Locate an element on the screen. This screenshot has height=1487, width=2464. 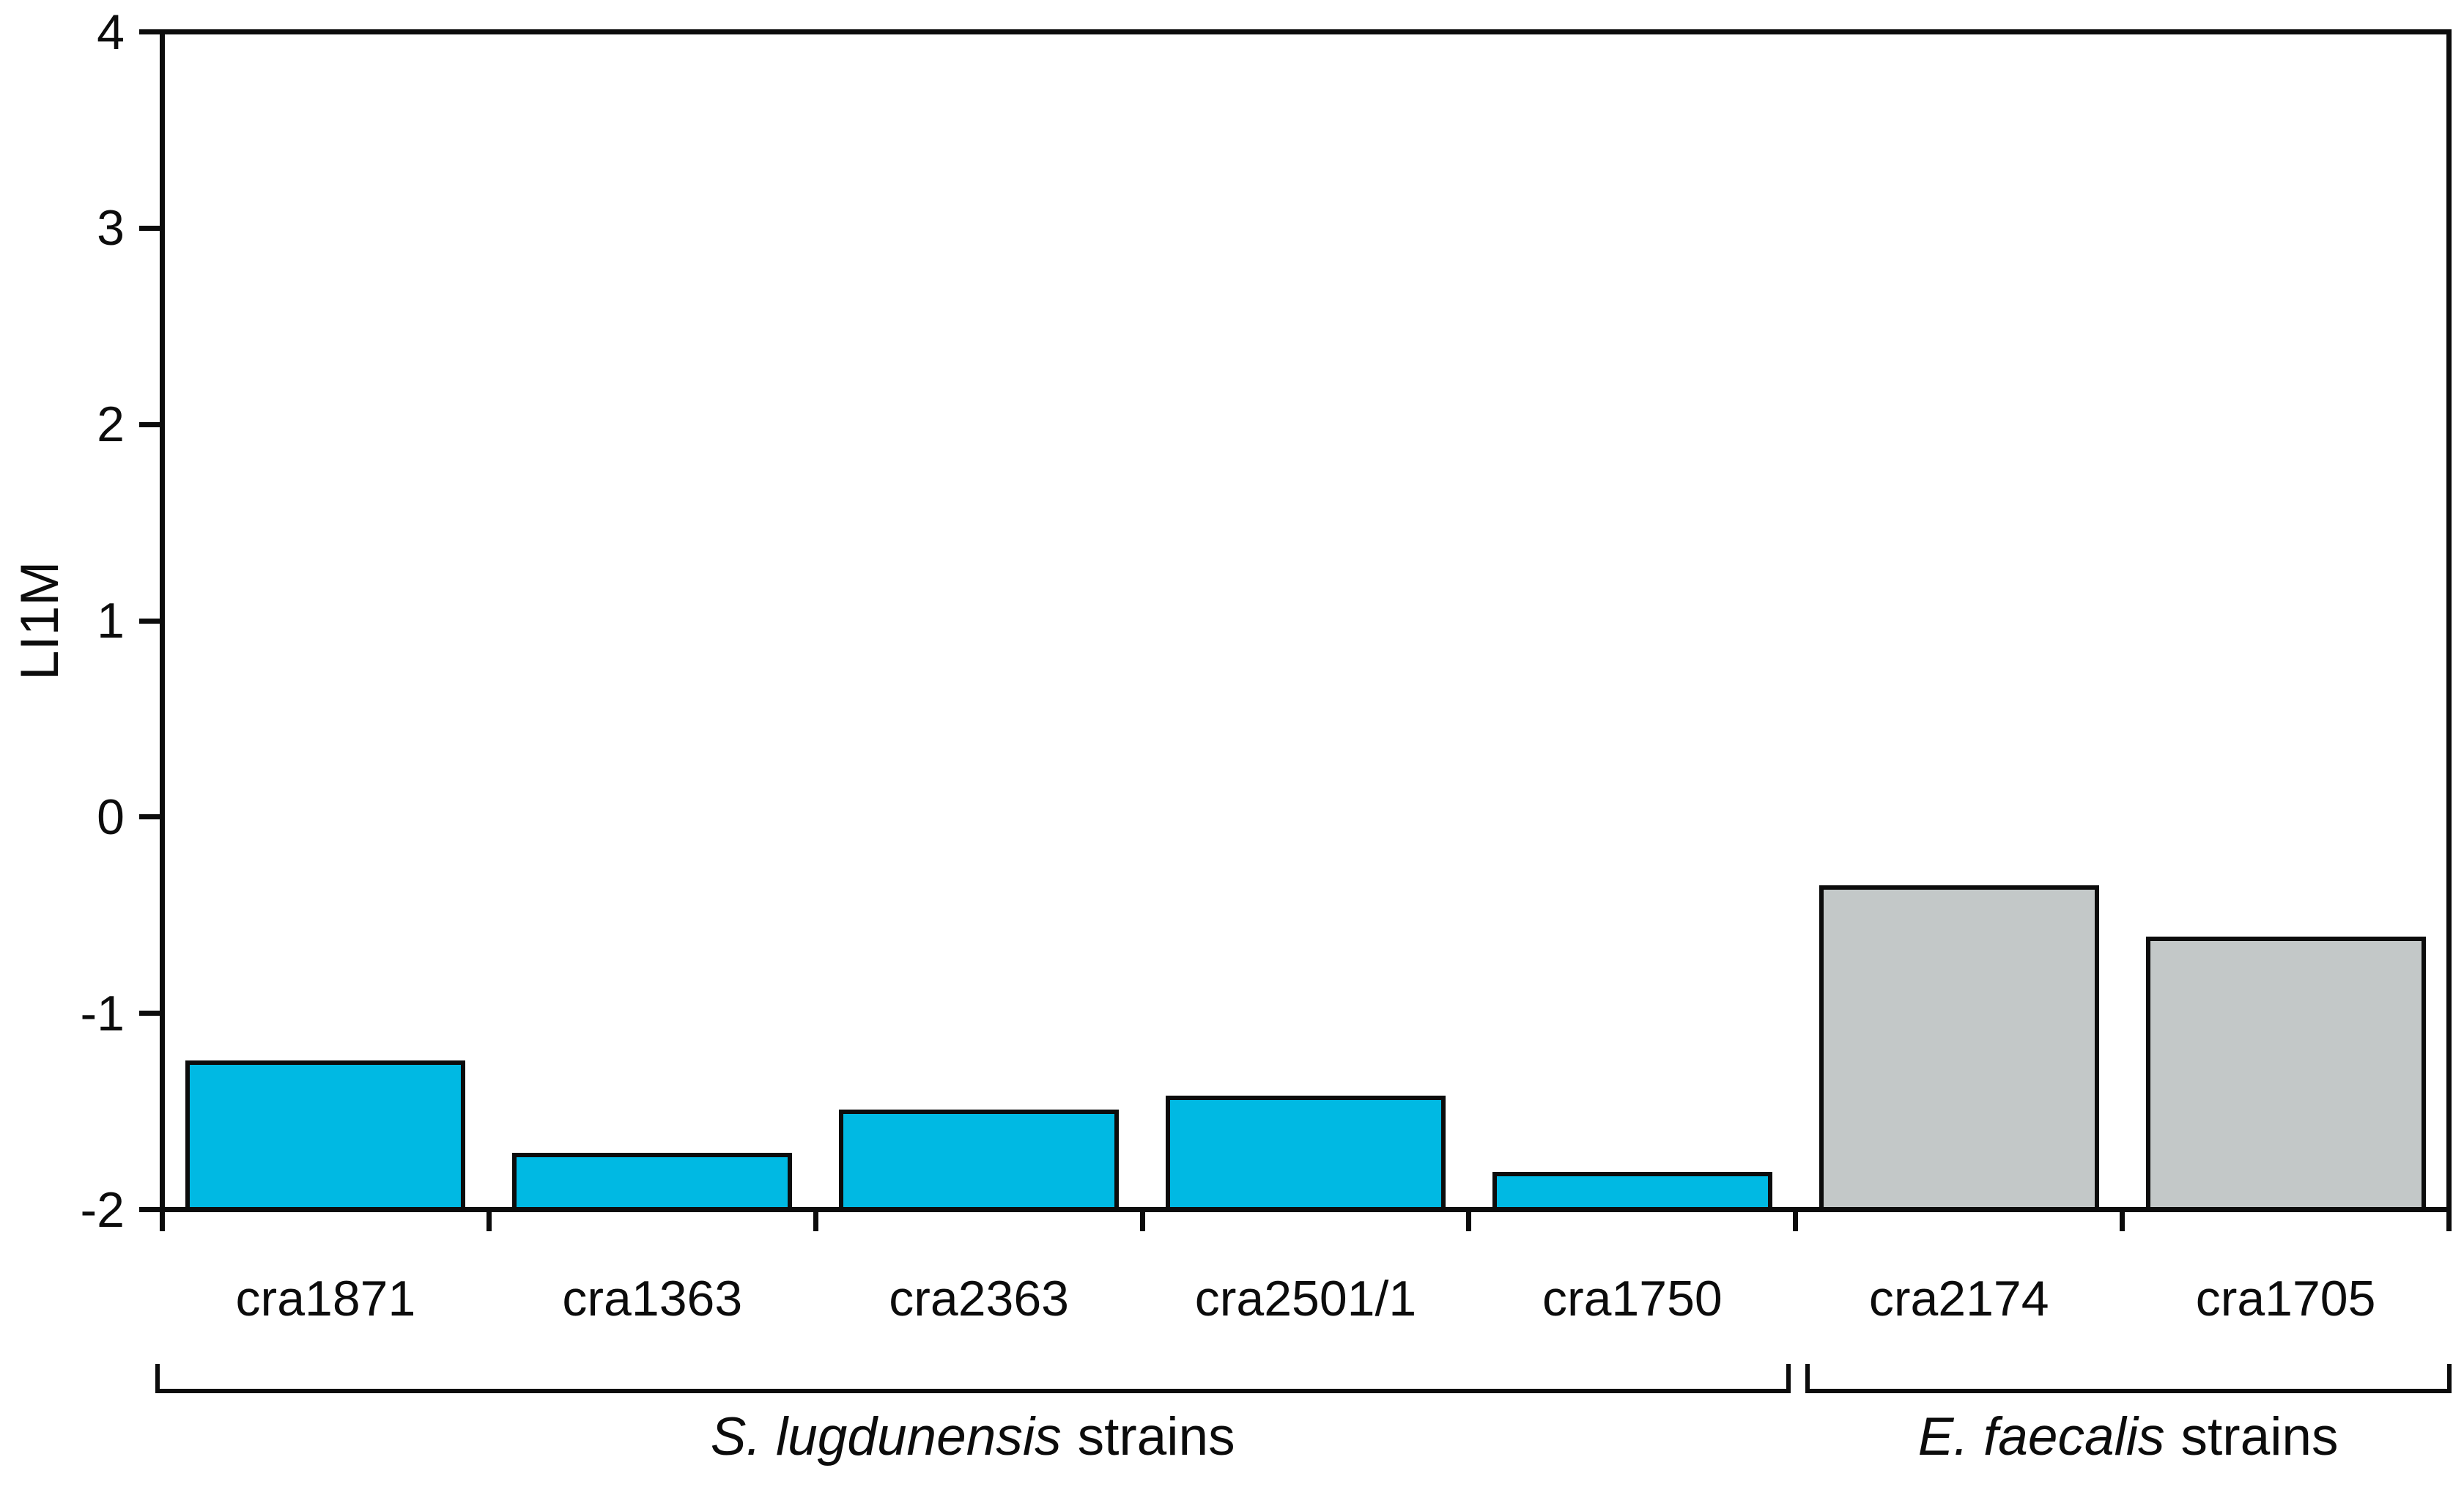
group-label-species: E. faecalis is located at coordinates (2041, 1436).